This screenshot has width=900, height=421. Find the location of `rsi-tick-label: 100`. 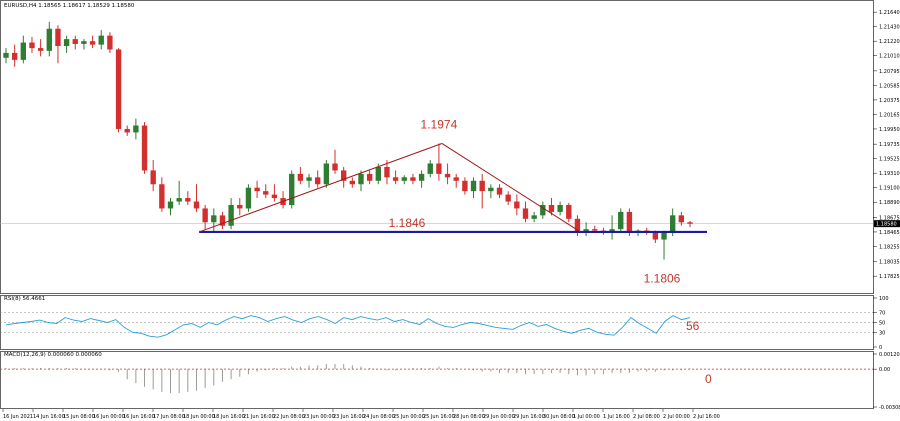

rsi-tick-label: 100 is located at coordinates (884, 299).